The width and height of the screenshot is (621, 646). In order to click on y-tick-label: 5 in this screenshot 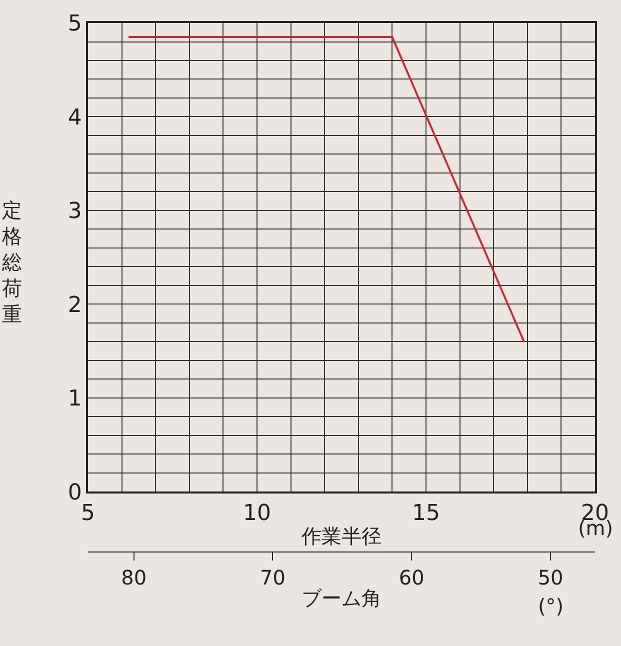, I will do `click(75, 24)`.